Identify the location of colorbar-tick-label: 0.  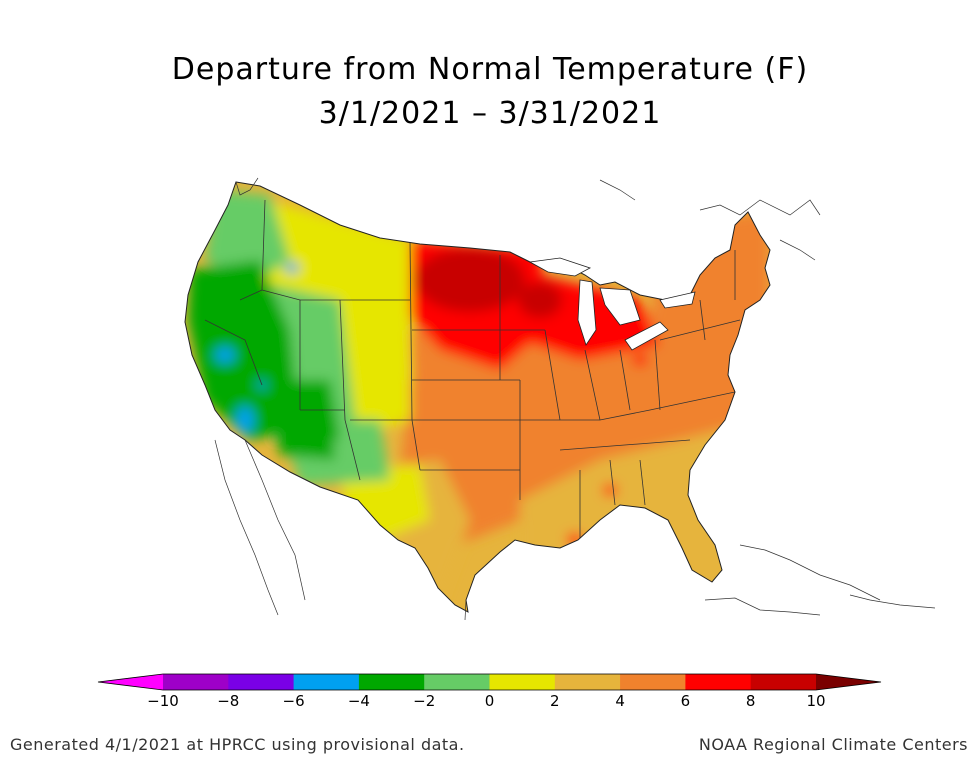
(489, 701).